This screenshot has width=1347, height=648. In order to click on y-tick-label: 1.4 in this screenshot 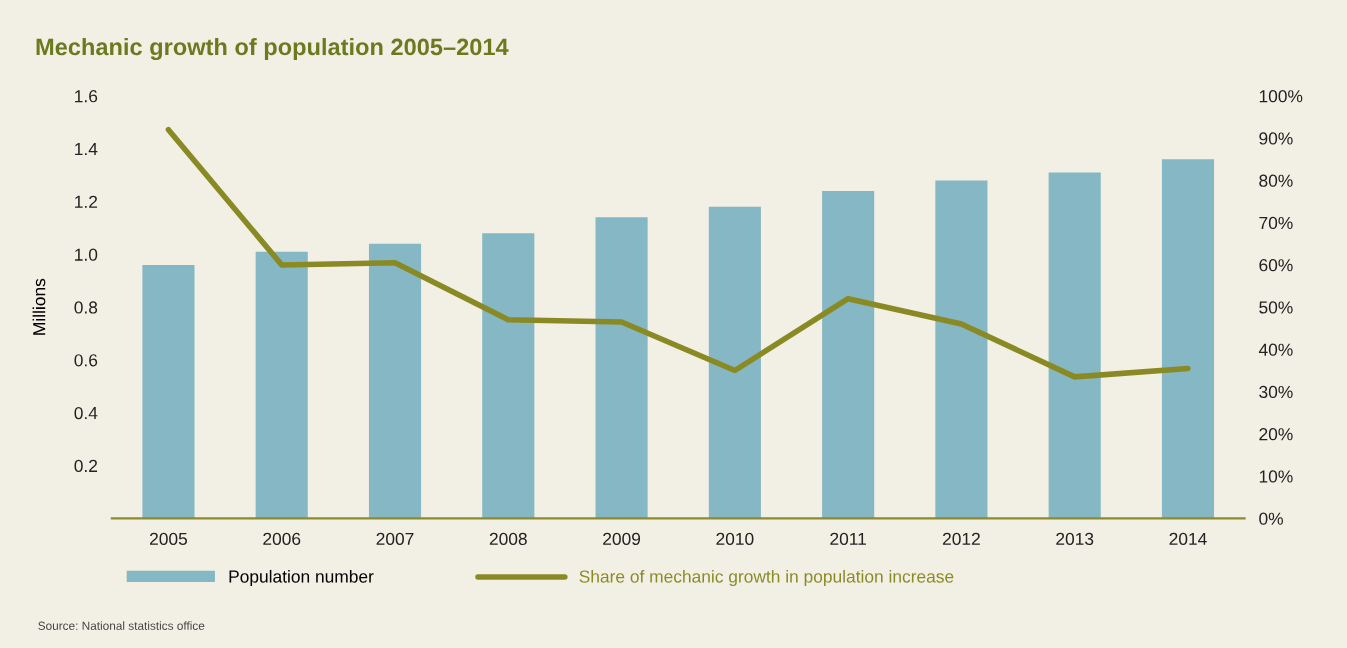, I will do `click(86, 149)`.